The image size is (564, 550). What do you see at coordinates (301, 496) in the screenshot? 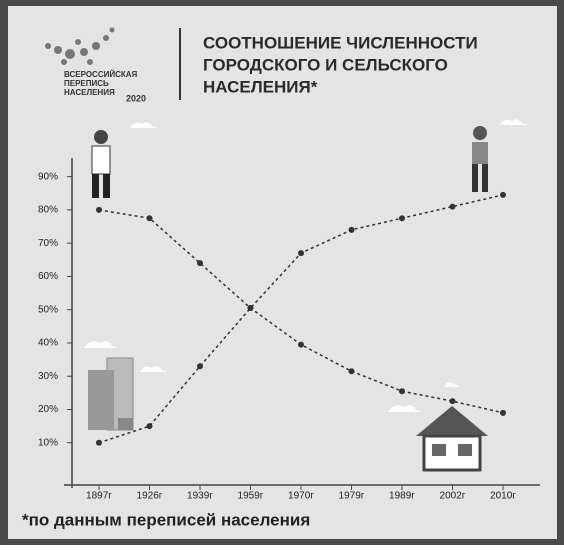
I see `x-tick-label: 1970г` at bounding box center [301, 496].